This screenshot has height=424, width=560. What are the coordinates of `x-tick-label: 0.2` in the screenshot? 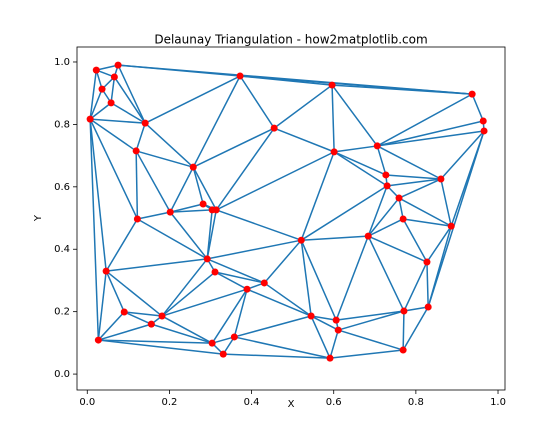 It's located at (169, 402).